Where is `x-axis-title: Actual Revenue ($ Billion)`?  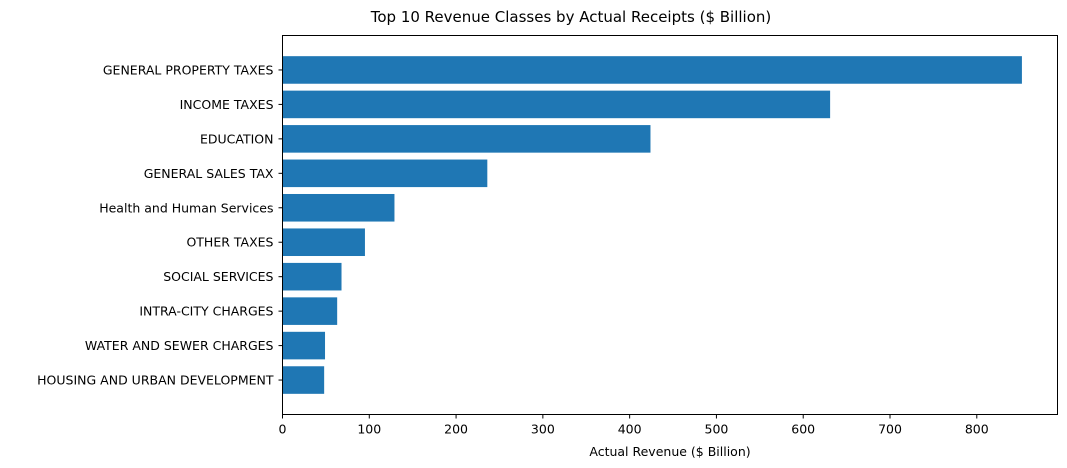
x-axis-title: Actual Revenue ($ Billion) is located at coordinates (669, 451).